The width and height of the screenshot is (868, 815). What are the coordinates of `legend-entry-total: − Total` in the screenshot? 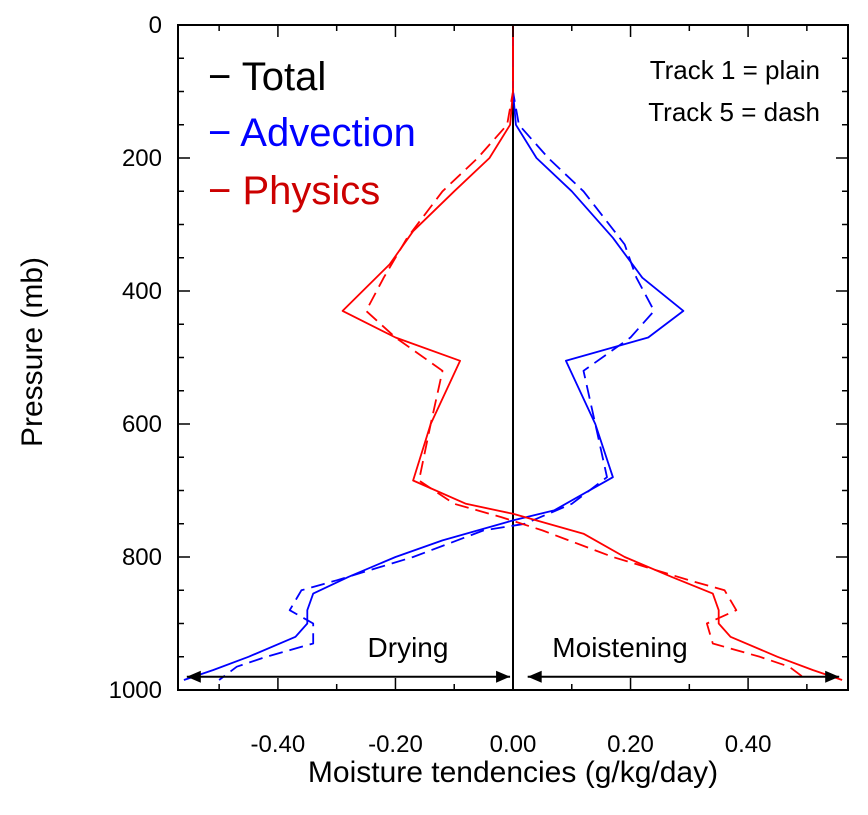 It's located at (267, 77).